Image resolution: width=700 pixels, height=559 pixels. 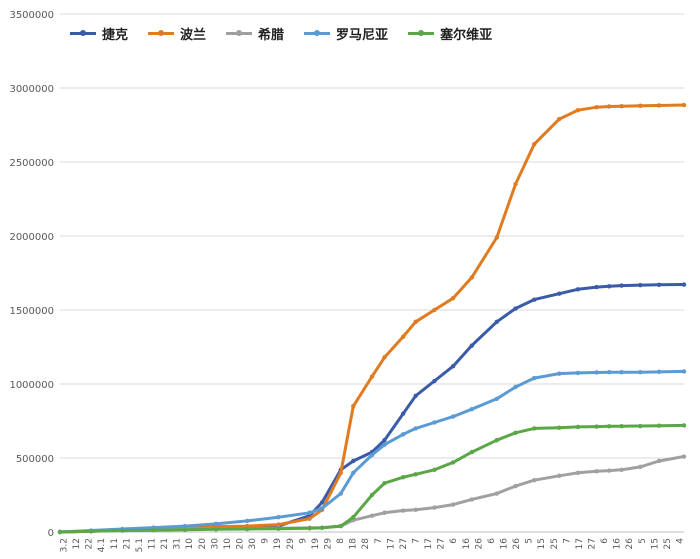 What do you see at coordinates (203, 544) in the screenshot?
I see `x-tick-label: 20` at bounding box center [203, 544].